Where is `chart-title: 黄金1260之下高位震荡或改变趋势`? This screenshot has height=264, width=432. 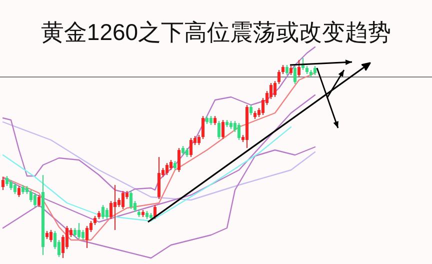
chart-title: 黄金1260之下高位震荡或改变趋势 is located at coordinates (216, 32).